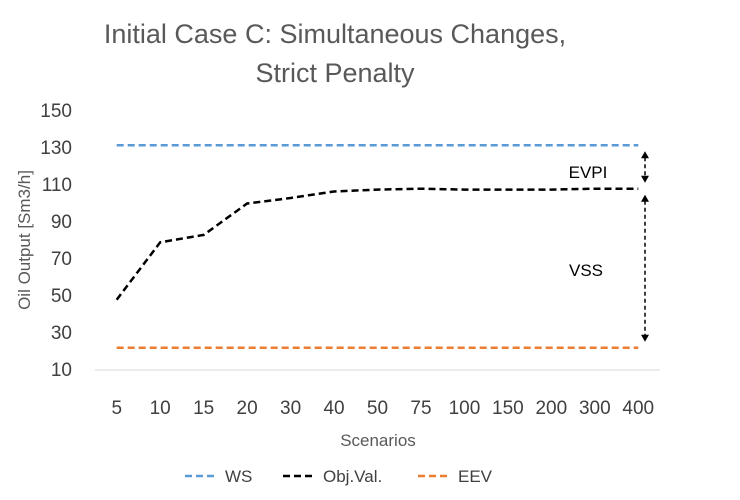 The height and width of the screenshot is (500, 740). I want to click on legend-label: EEV, so click(475, 476).